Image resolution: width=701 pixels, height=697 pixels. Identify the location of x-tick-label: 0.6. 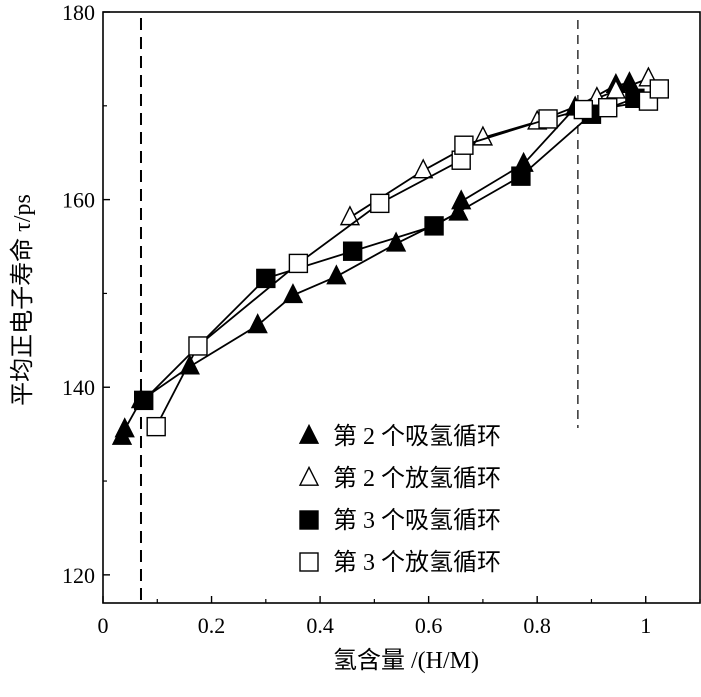
(429, 625).